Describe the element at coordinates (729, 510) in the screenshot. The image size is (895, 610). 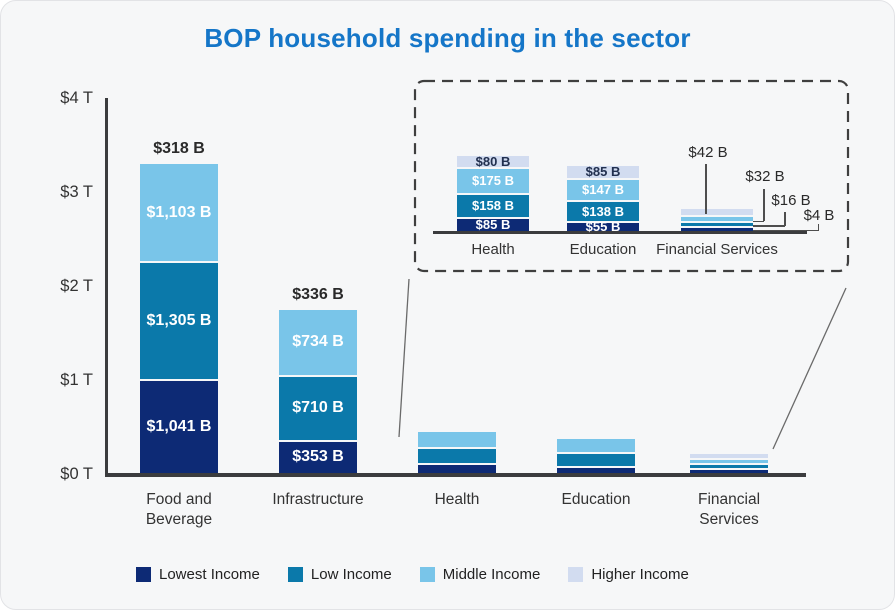
I see `x-axis-category-label: Financial Services` at that location.